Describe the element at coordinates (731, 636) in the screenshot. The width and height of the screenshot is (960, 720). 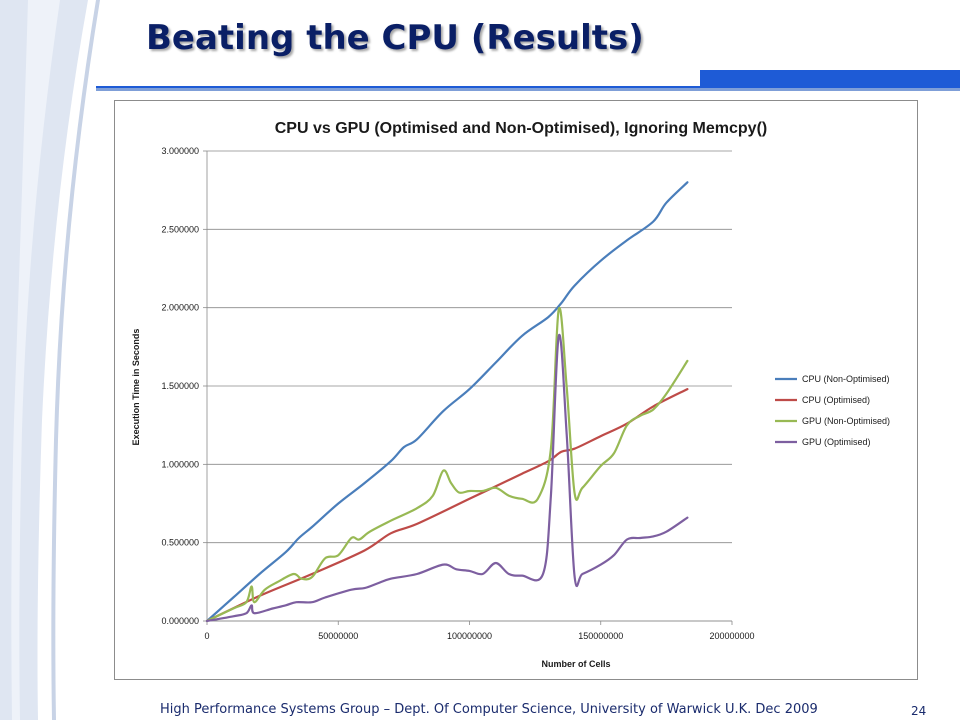
I see `x-tick-label: 200000000` at that location.